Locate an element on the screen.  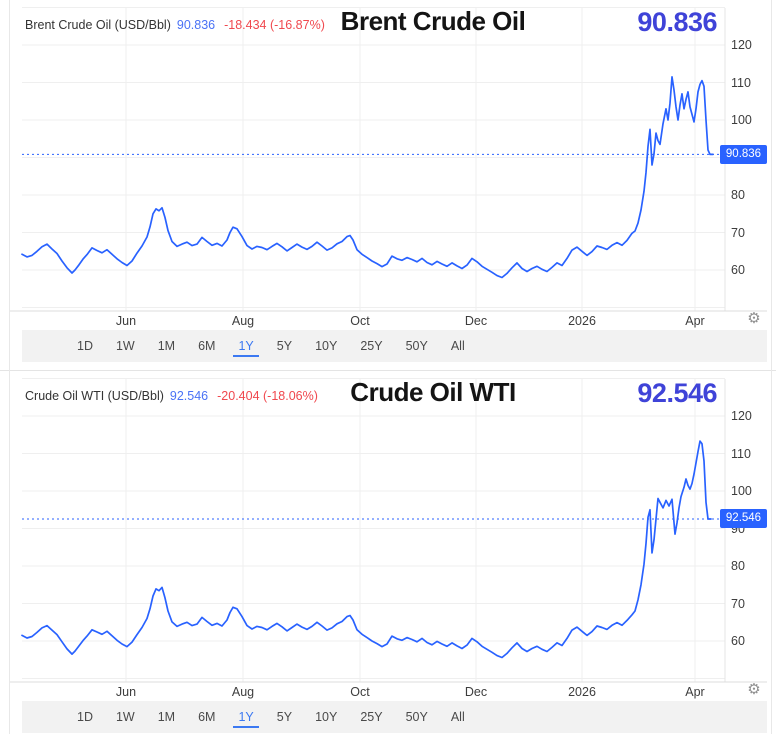
price-axis-badge: 90.836 is located at coordinates (743, 154).